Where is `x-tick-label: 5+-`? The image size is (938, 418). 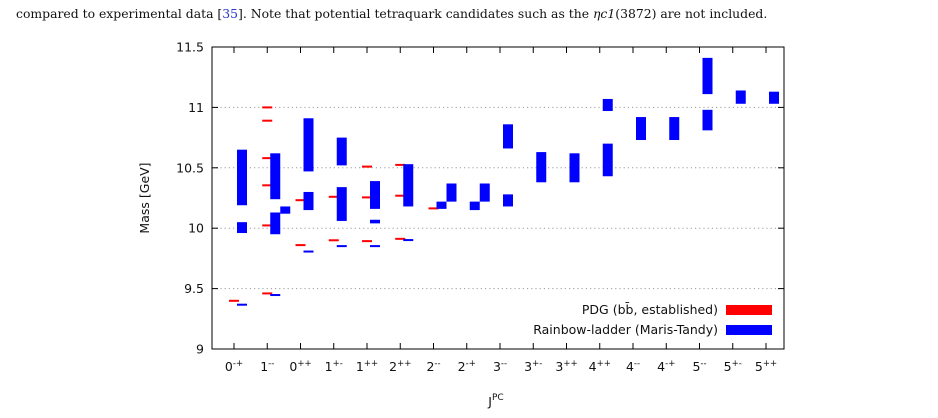
x-tick-label: 5+- is located at coordinates (733, 366).